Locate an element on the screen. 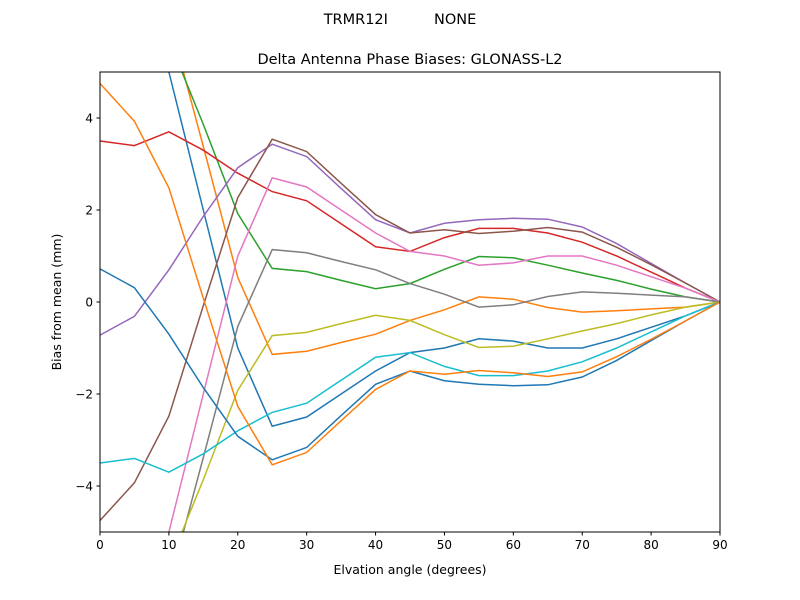 The width and height of the screenshot is (800, 600). x-tick-label: 40 is located at coordinates (375, 545).